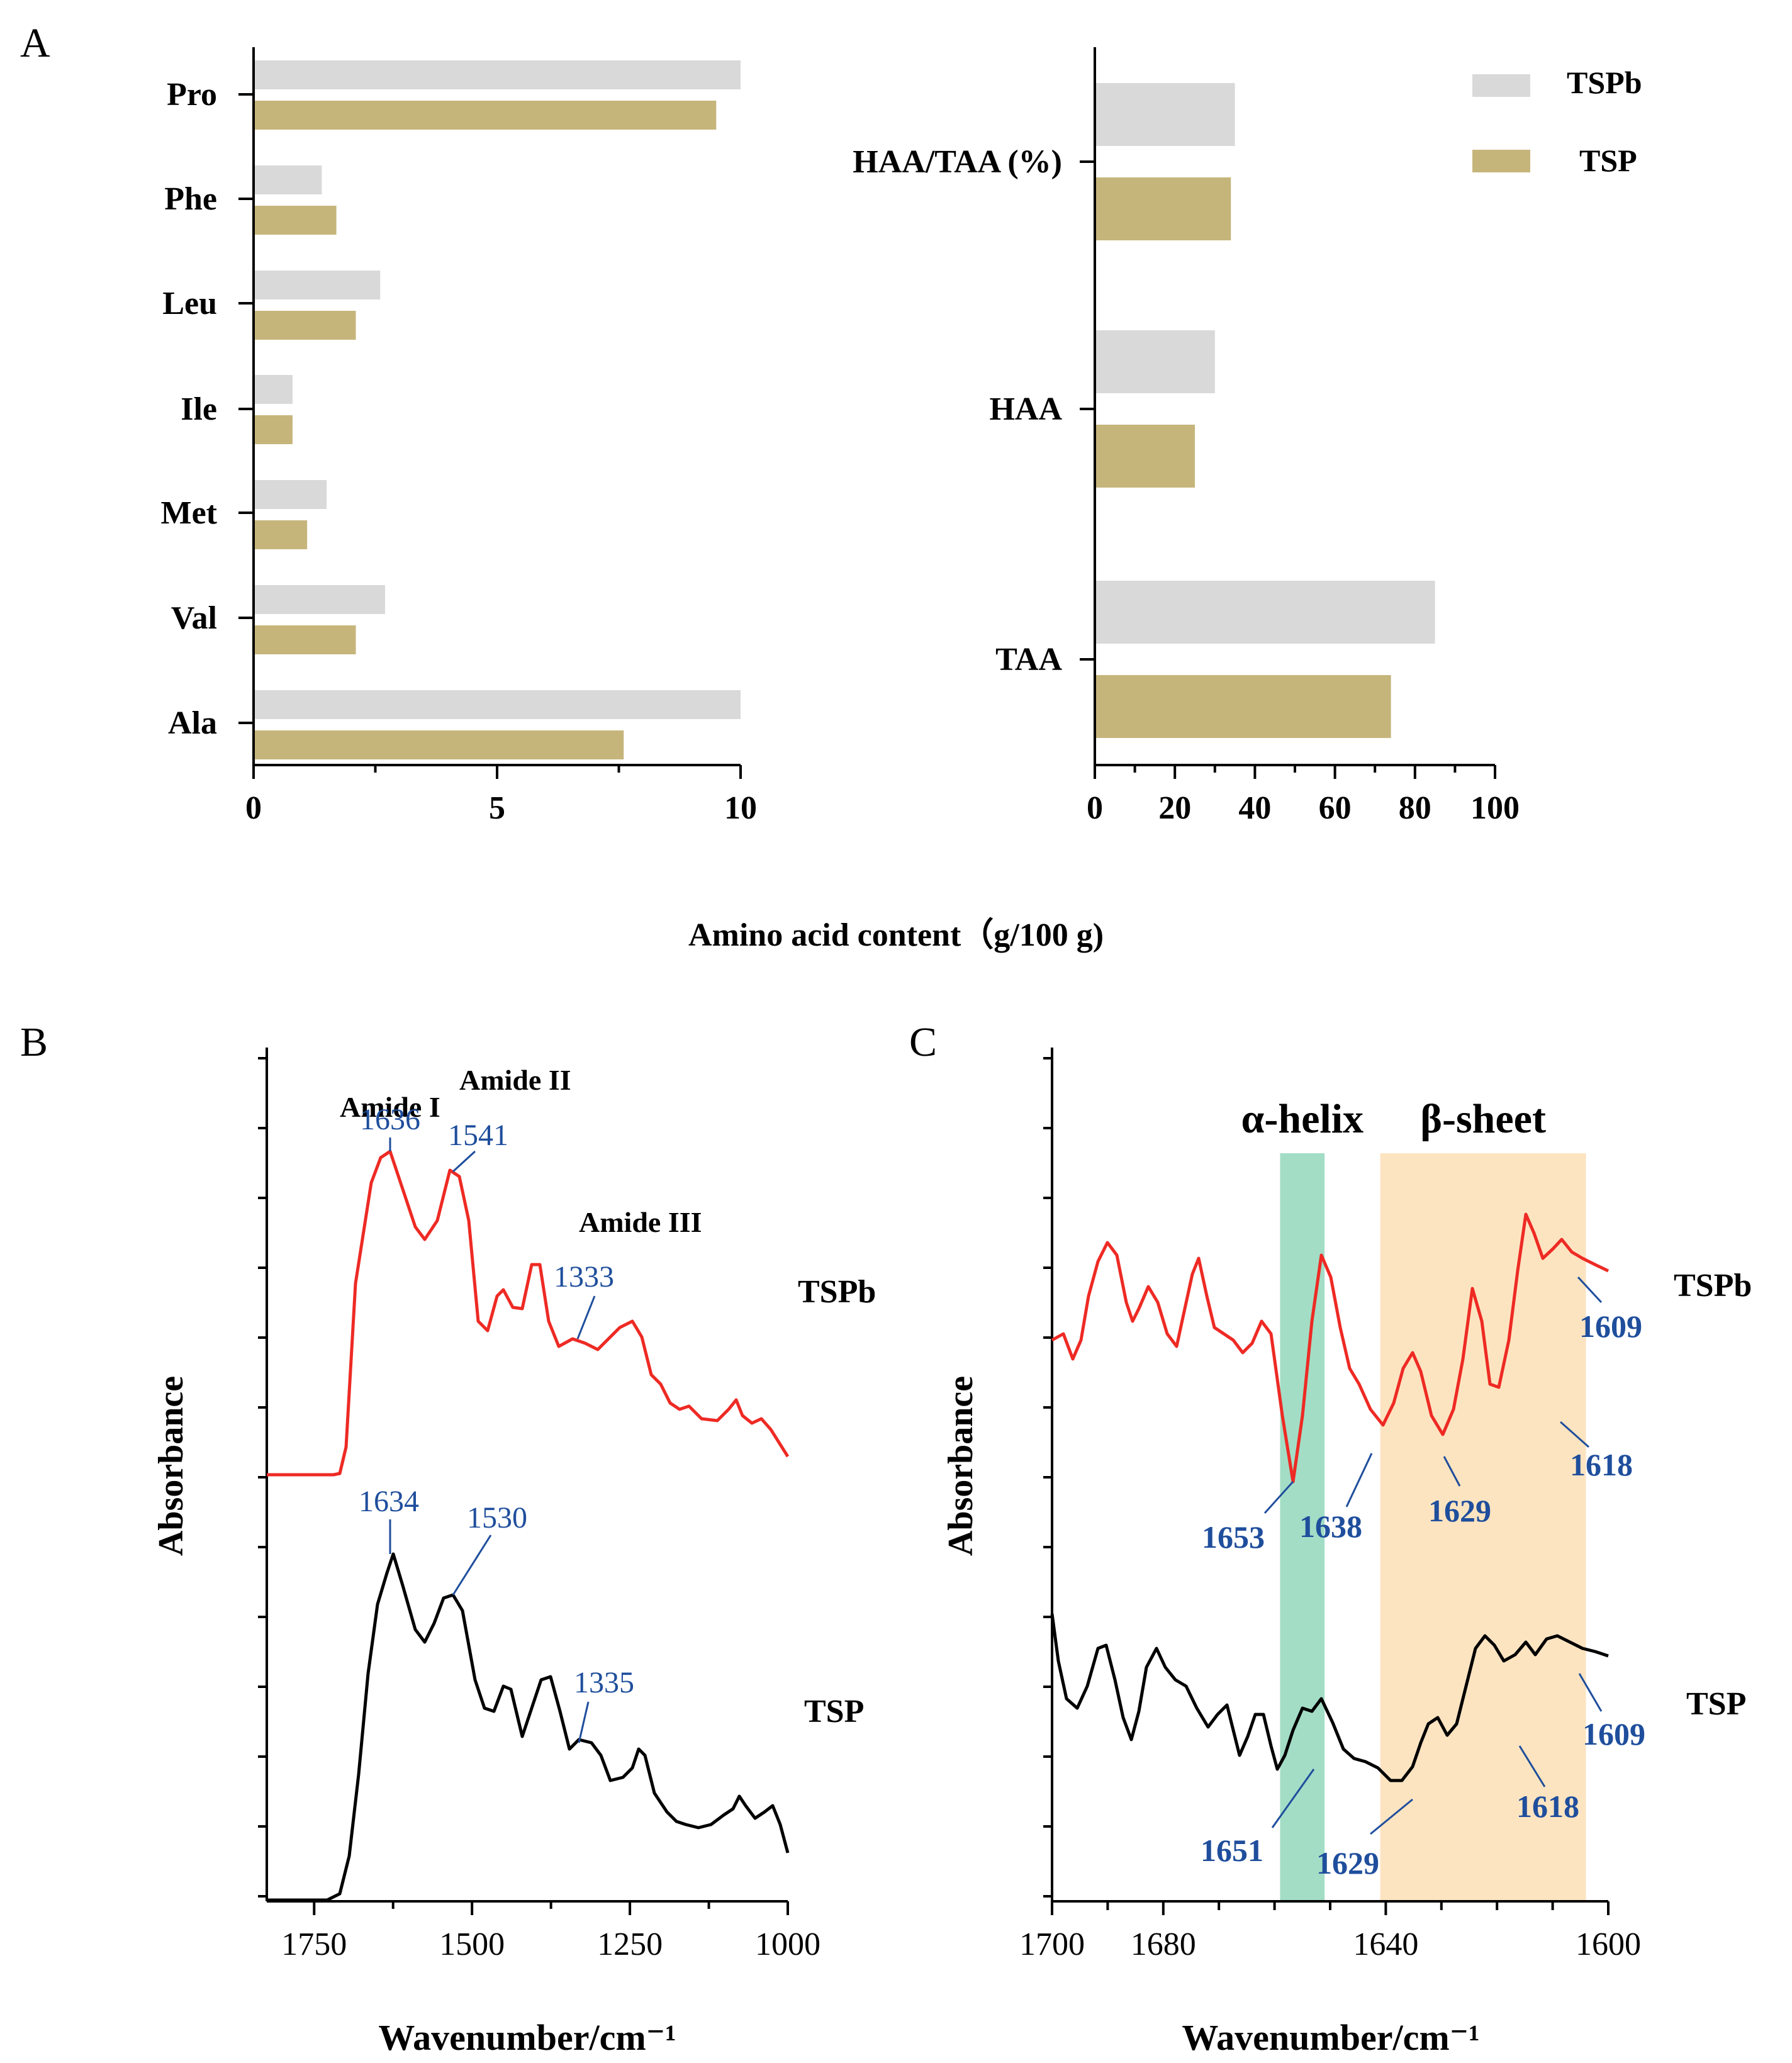 The height and width of the screenshot is (2063, 1792). Describe the element at coordinates (497, 808) in the screenshot. I see `x-tick-label: 5` at that location.